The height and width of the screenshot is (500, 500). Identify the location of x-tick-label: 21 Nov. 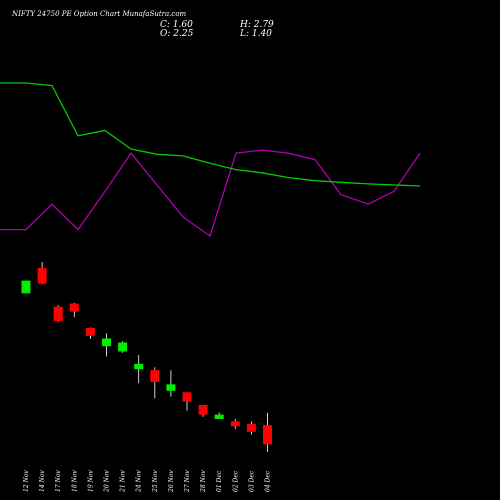
(123, 481).